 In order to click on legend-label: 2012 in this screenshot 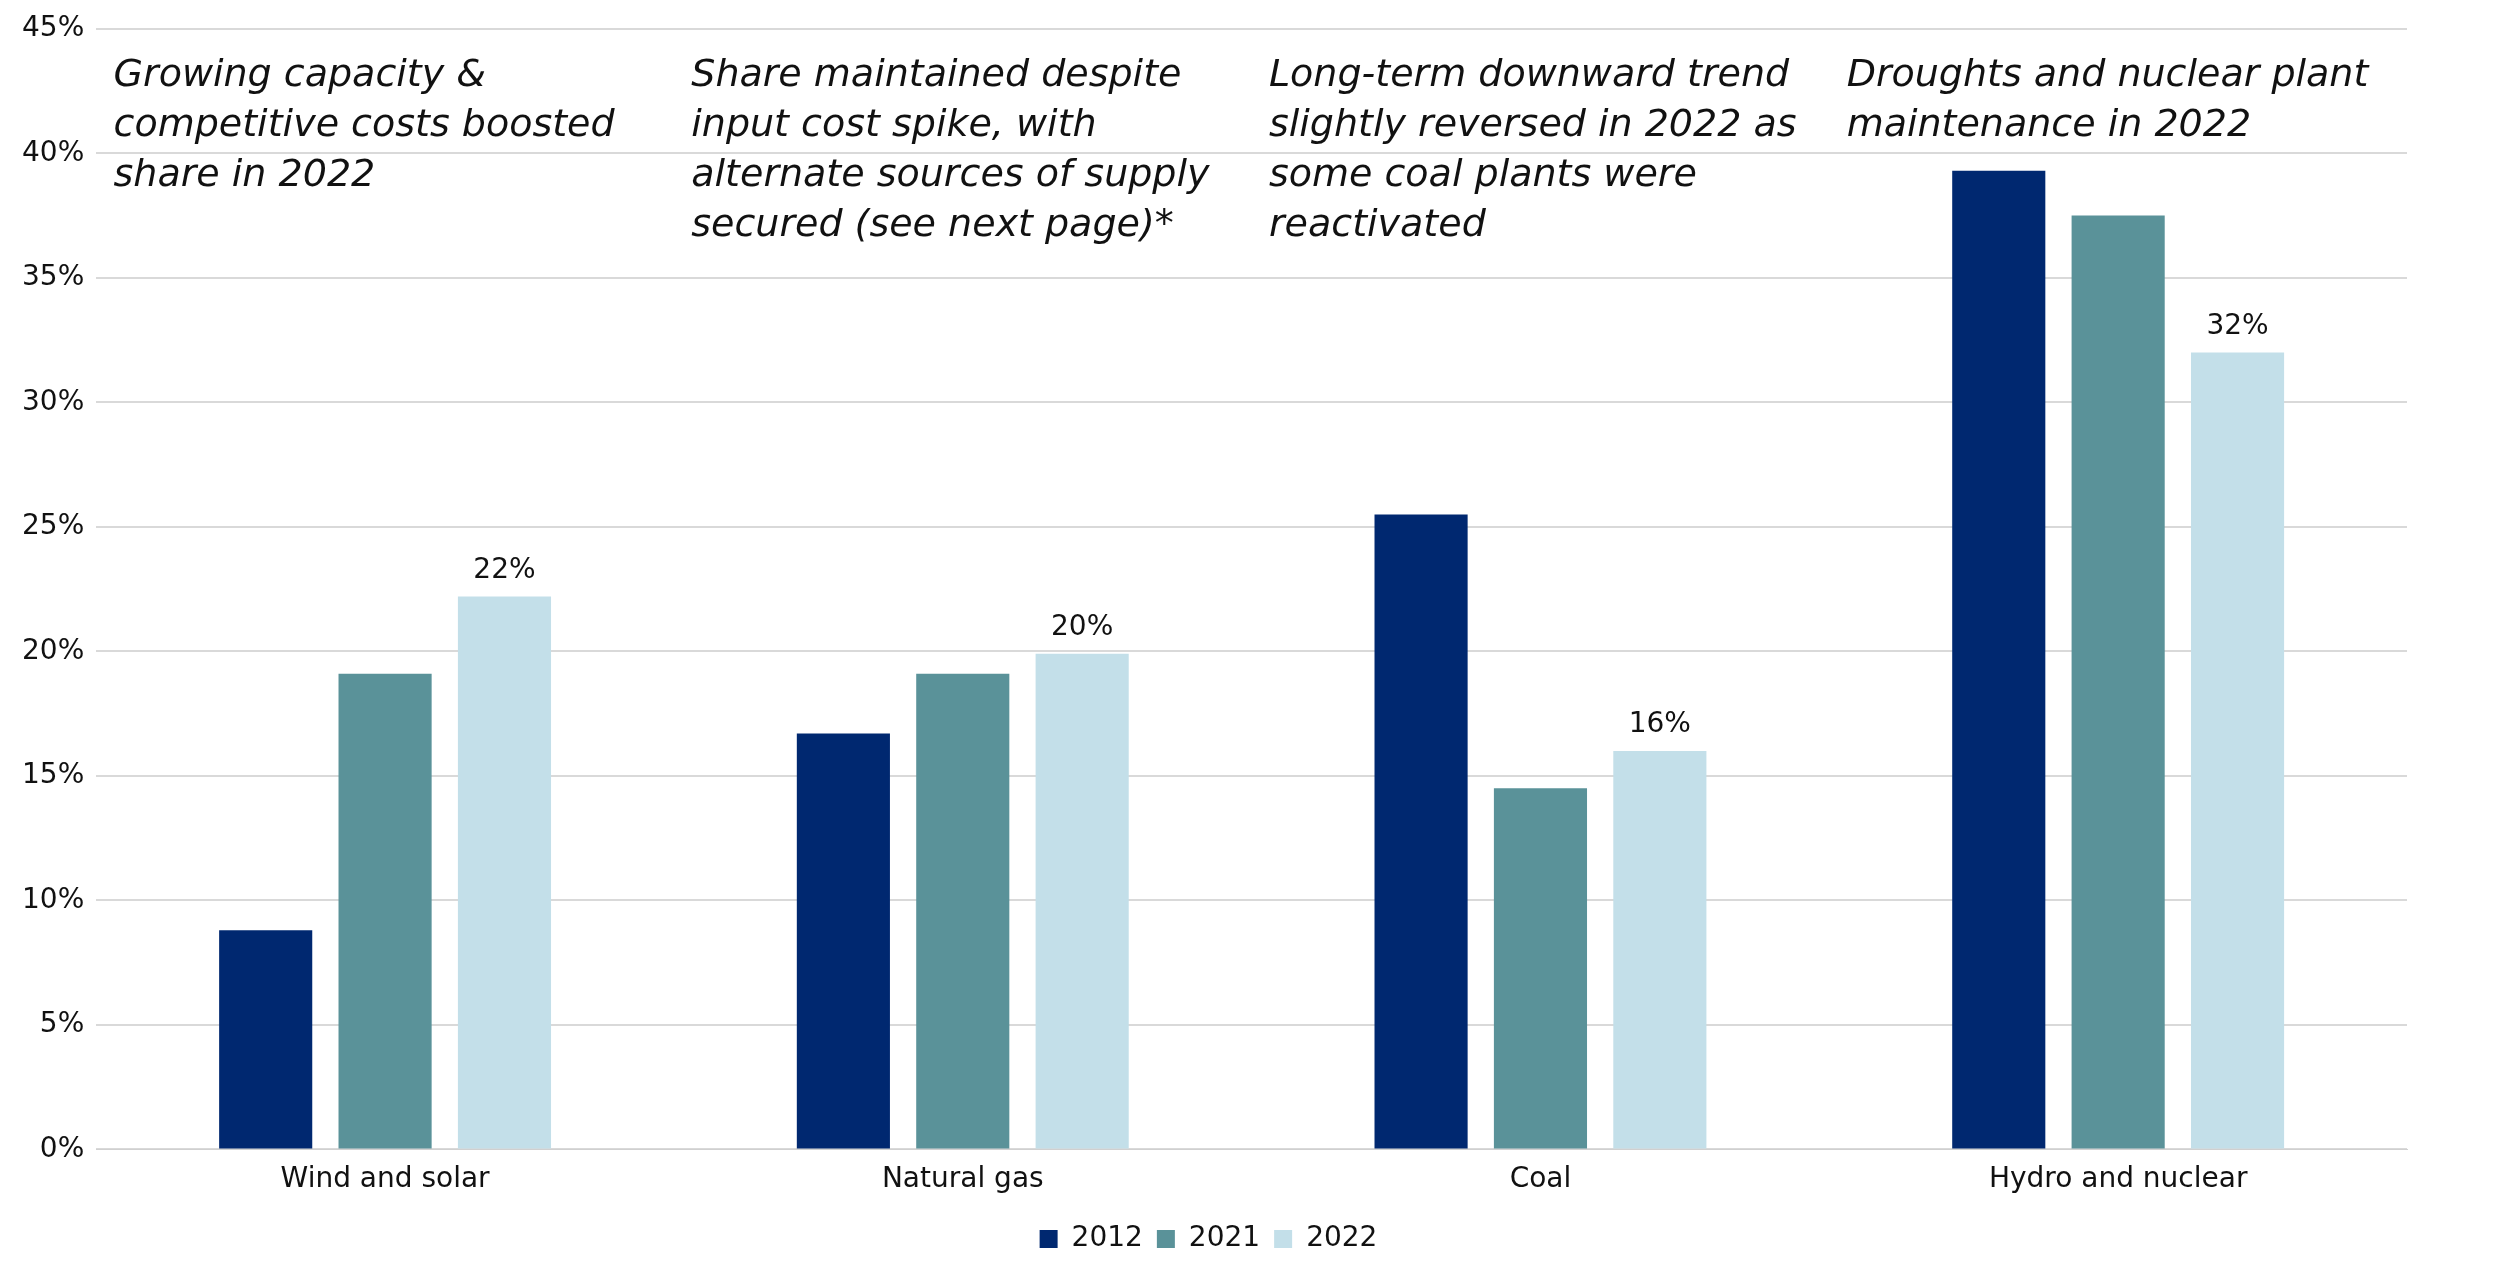, I will do `click(1107, 1237)`.